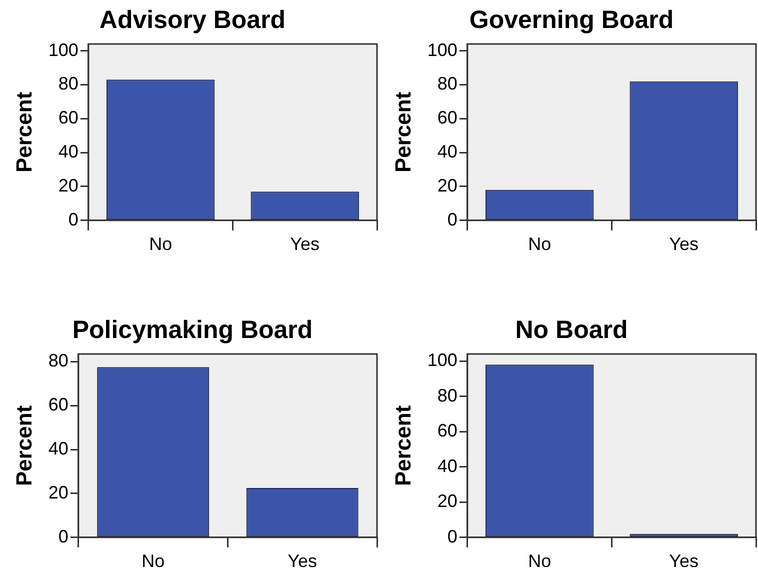  What do you see at coordinates (192, 20) in the screenshot?
I see `chart-title: Advisory Board` at bounding box center [192, 20].